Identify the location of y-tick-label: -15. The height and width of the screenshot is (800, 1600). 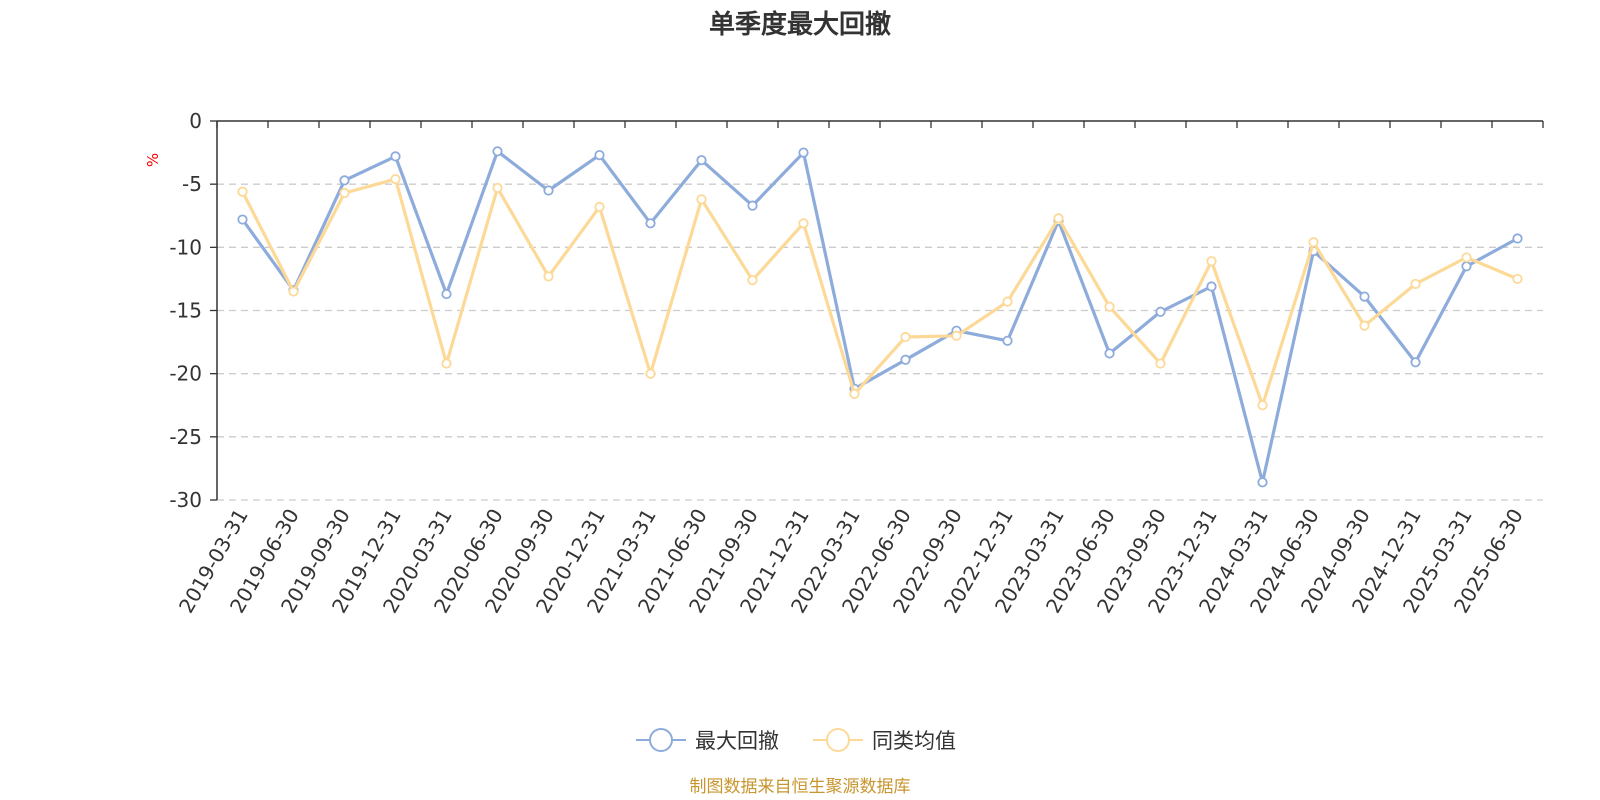
(185, 311).